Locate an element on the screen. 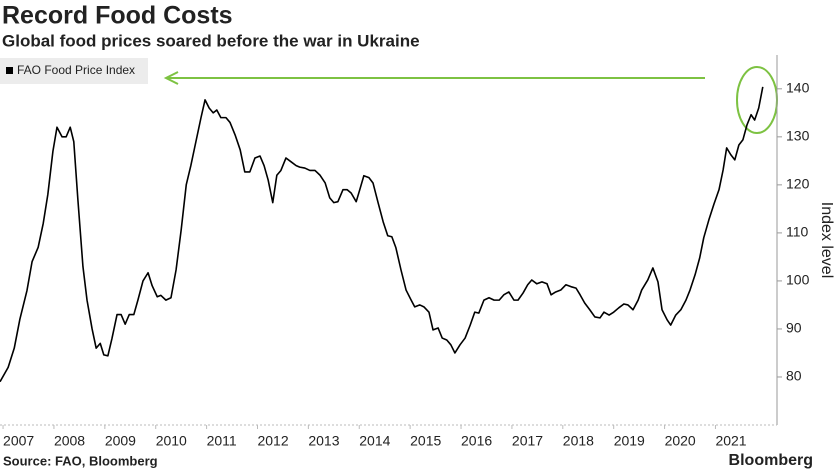 Image resolution: width=835 pixels, height=469 pixels. legend-label: FAO Food Price Index is located at coordinates (76, 70).